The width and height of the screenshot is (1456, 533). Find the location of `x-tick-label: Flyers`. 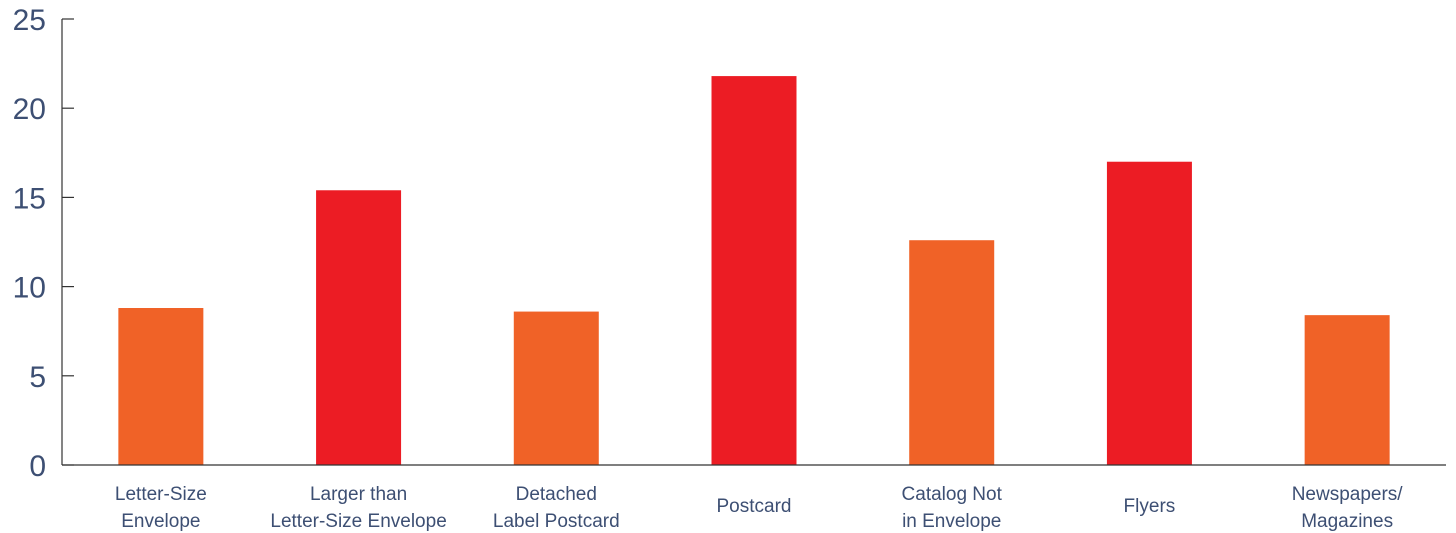

x-tick-label: Flyers is located at coordinates (1150, 506).